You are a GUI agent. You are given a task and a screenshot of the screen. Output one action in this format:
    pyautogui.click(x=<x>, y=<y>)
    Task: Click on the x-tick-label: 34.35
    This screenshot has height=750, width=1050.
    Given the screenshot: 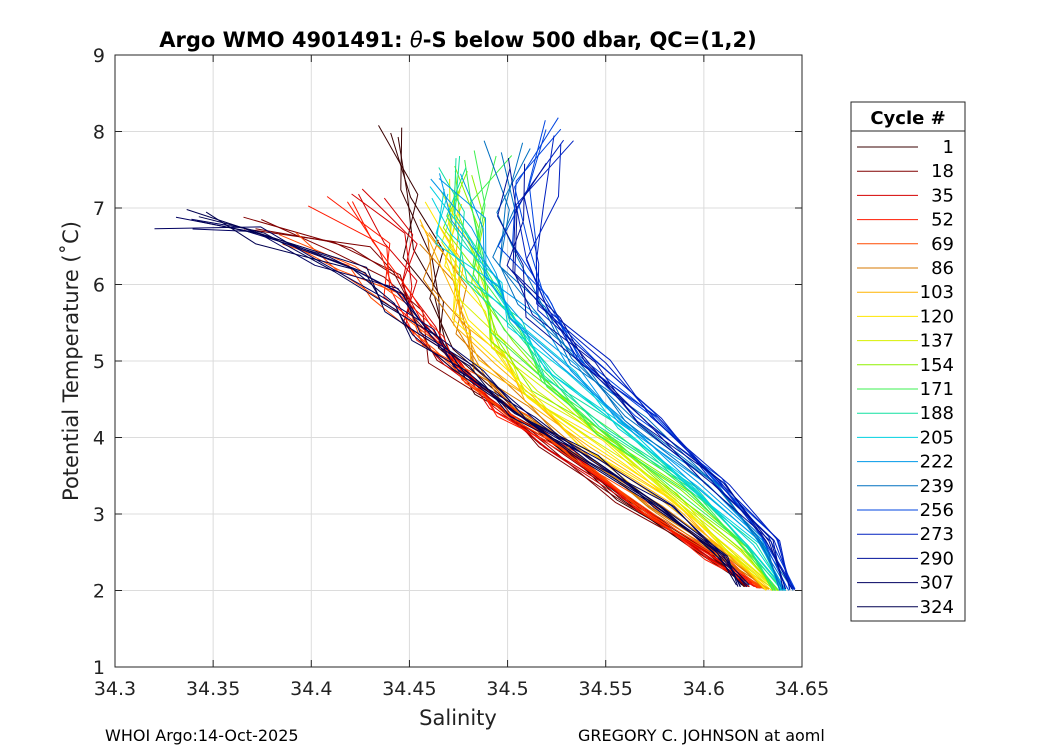 What is the action you would take?
    pyautogui.click(x=213, y=689)
    